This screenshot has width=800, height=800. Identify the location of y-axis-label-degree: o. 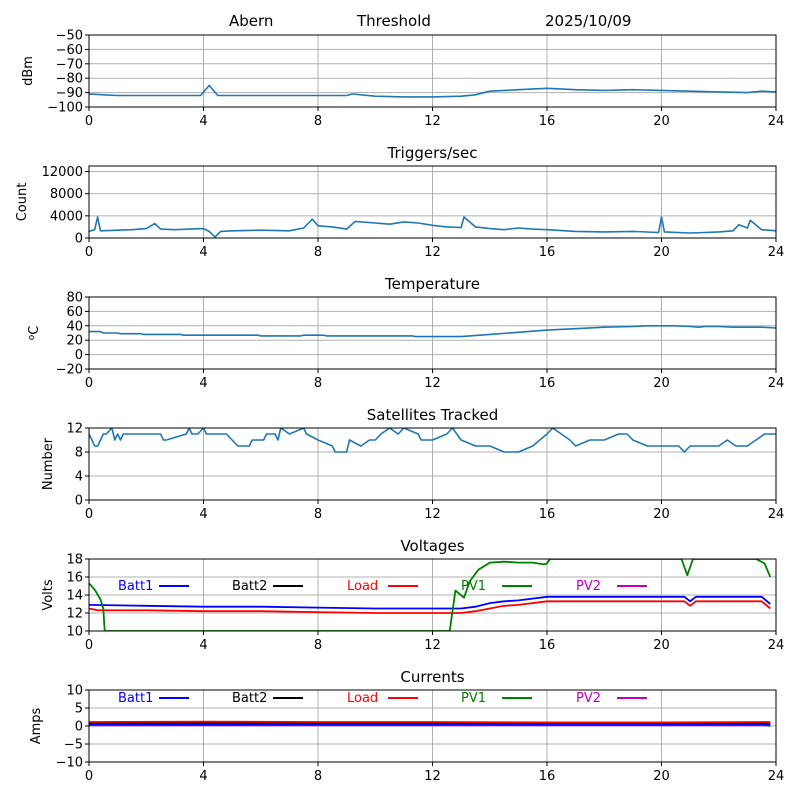
(32, 337).